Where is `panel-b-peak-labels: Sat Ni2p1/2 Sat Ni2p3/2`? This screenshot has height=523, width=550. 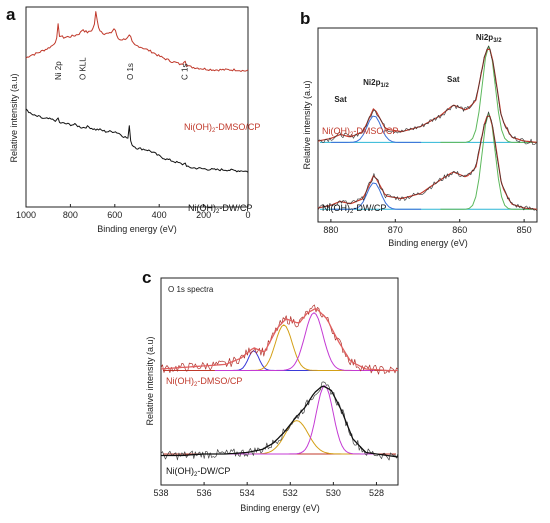
panel-b-peak-labels: Sat Ni2p1/2 Sat Ni2p3/2 is located at coordinates (418, 68).